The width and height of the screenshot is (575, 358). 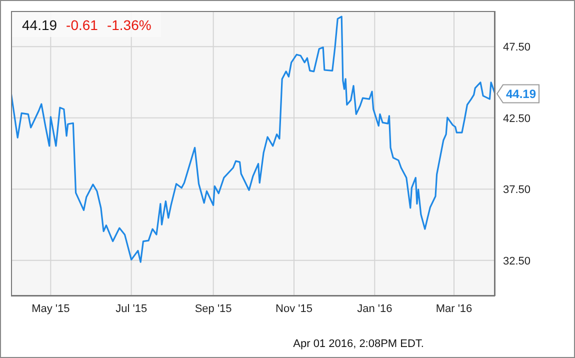 I want to click on y-tick-label: 47.50, so click(x=517, y=48).